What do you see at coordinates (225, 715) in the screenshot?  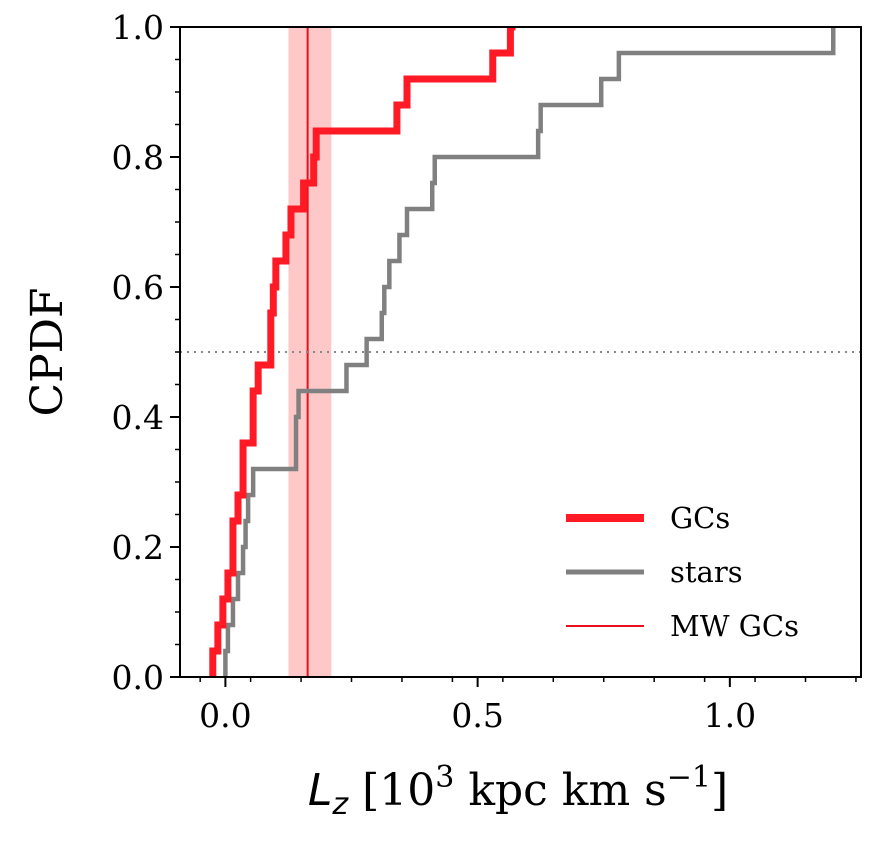 I see `x-tick-label: 0.0` at bounding box center [225, 715].